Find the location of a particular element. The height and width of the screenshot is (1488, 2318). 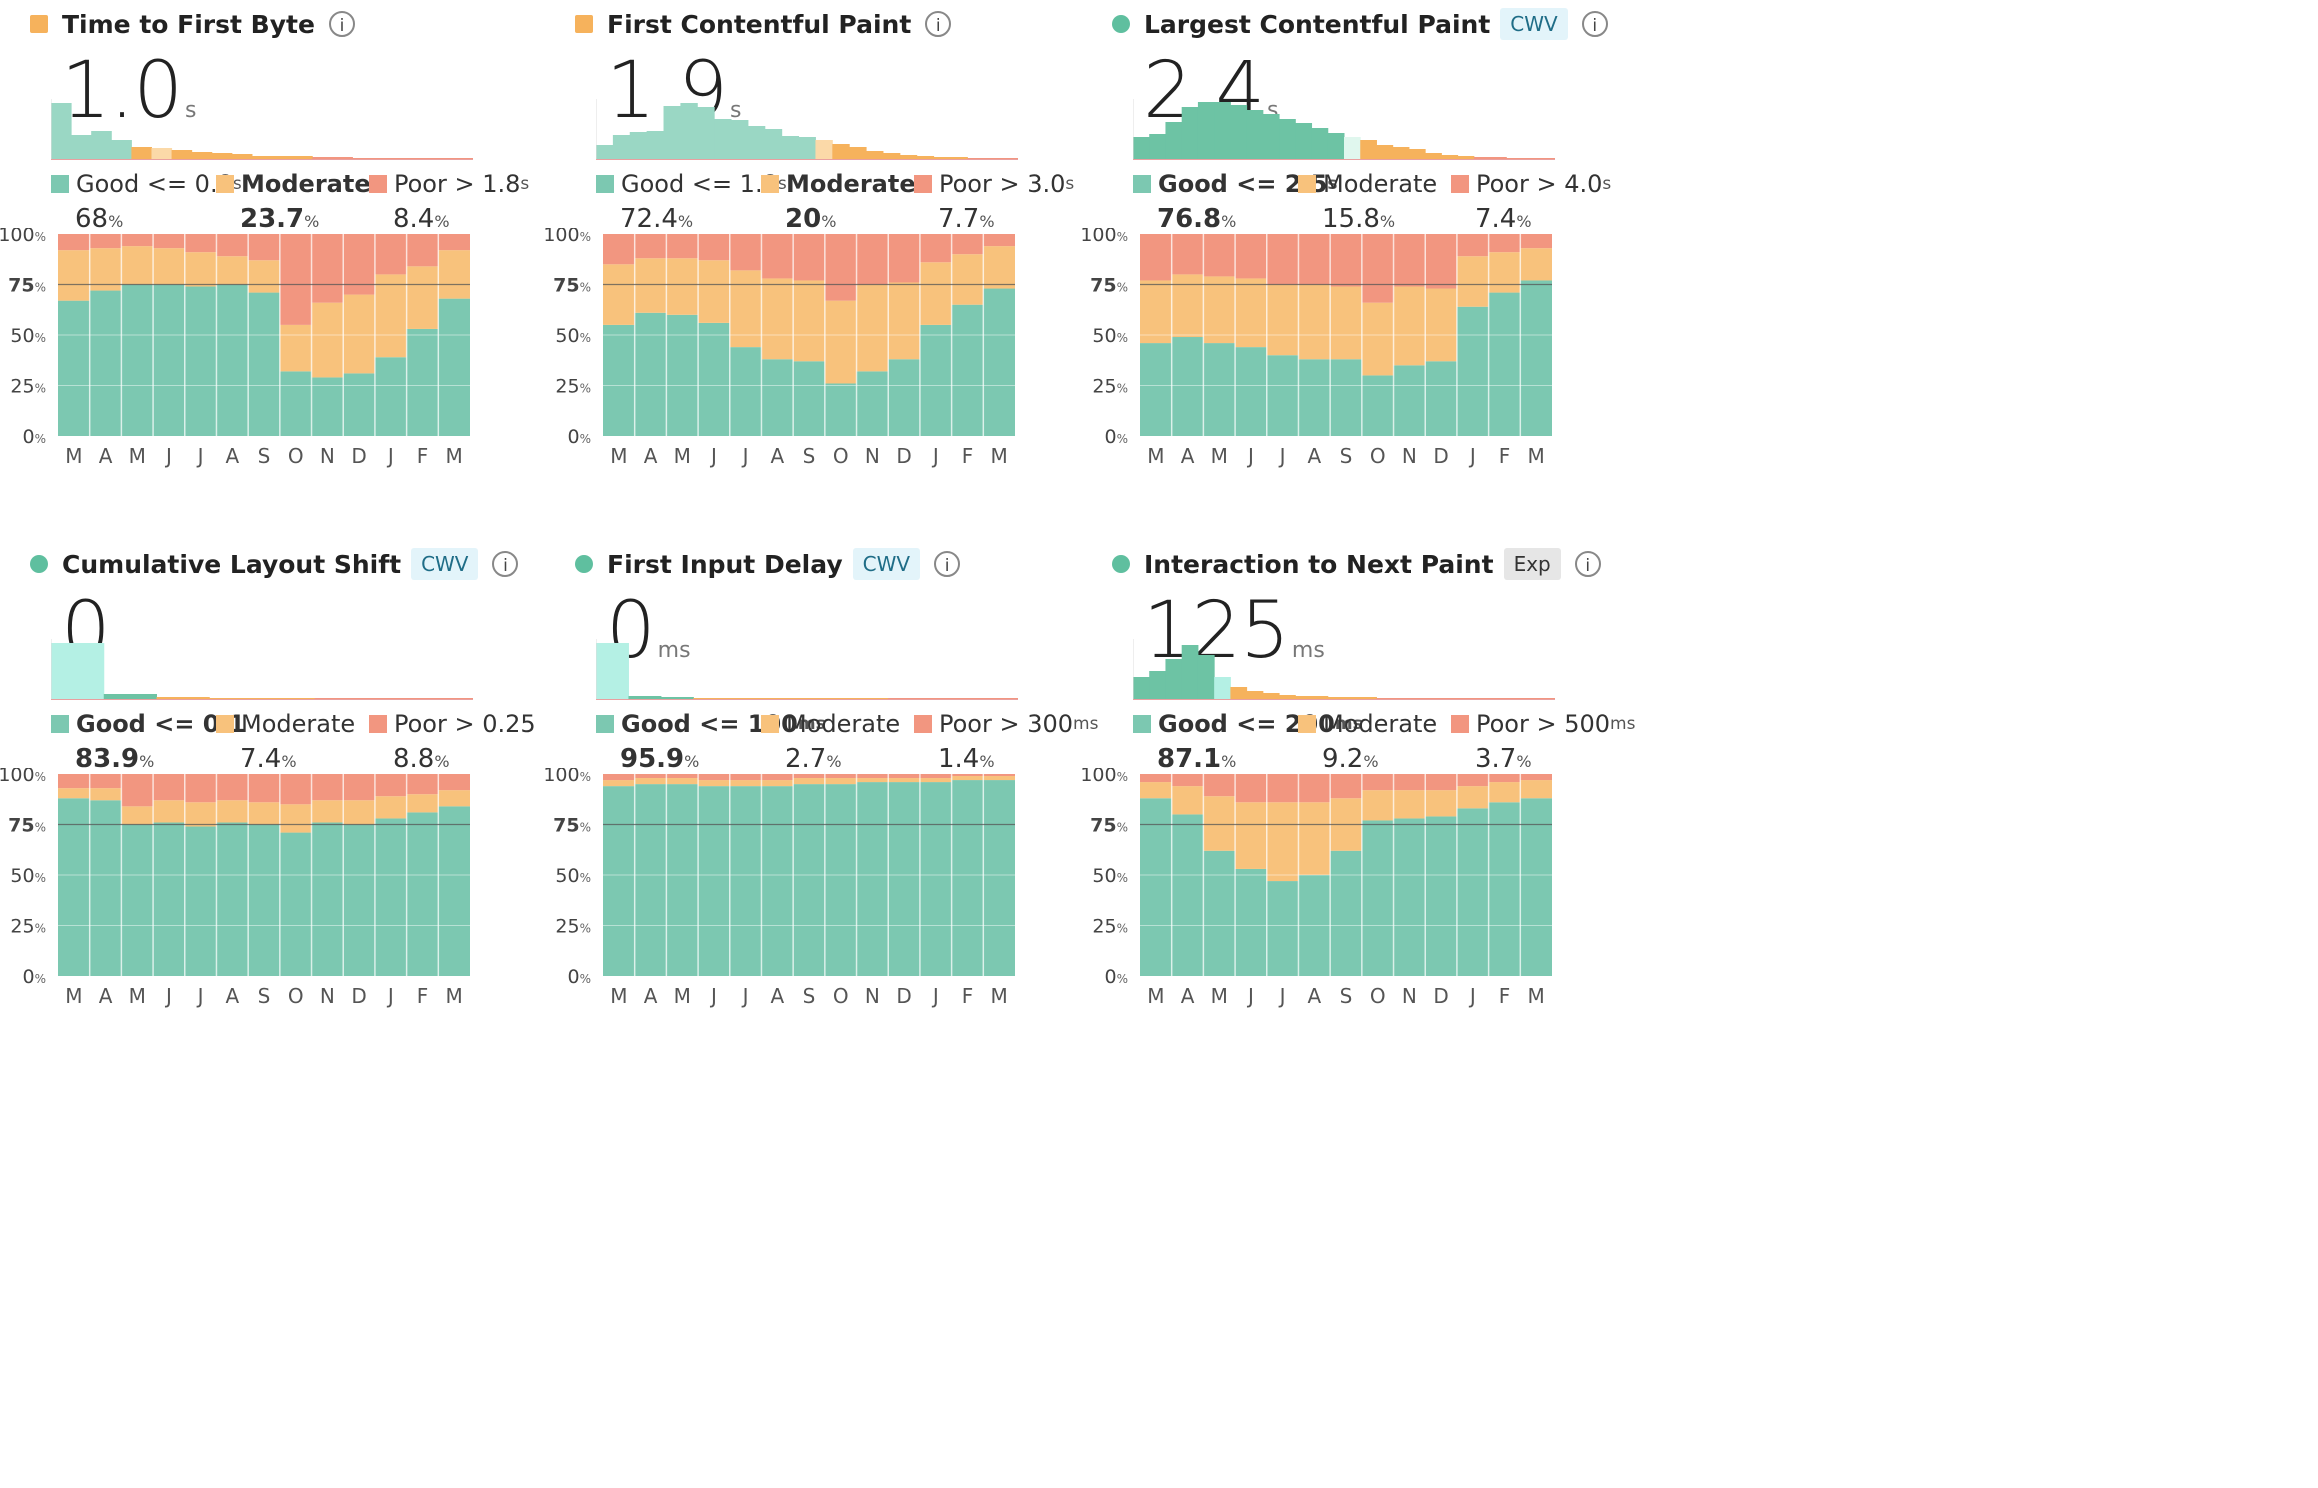

y-tick-label: 75% is located at coordinates (572, 826).